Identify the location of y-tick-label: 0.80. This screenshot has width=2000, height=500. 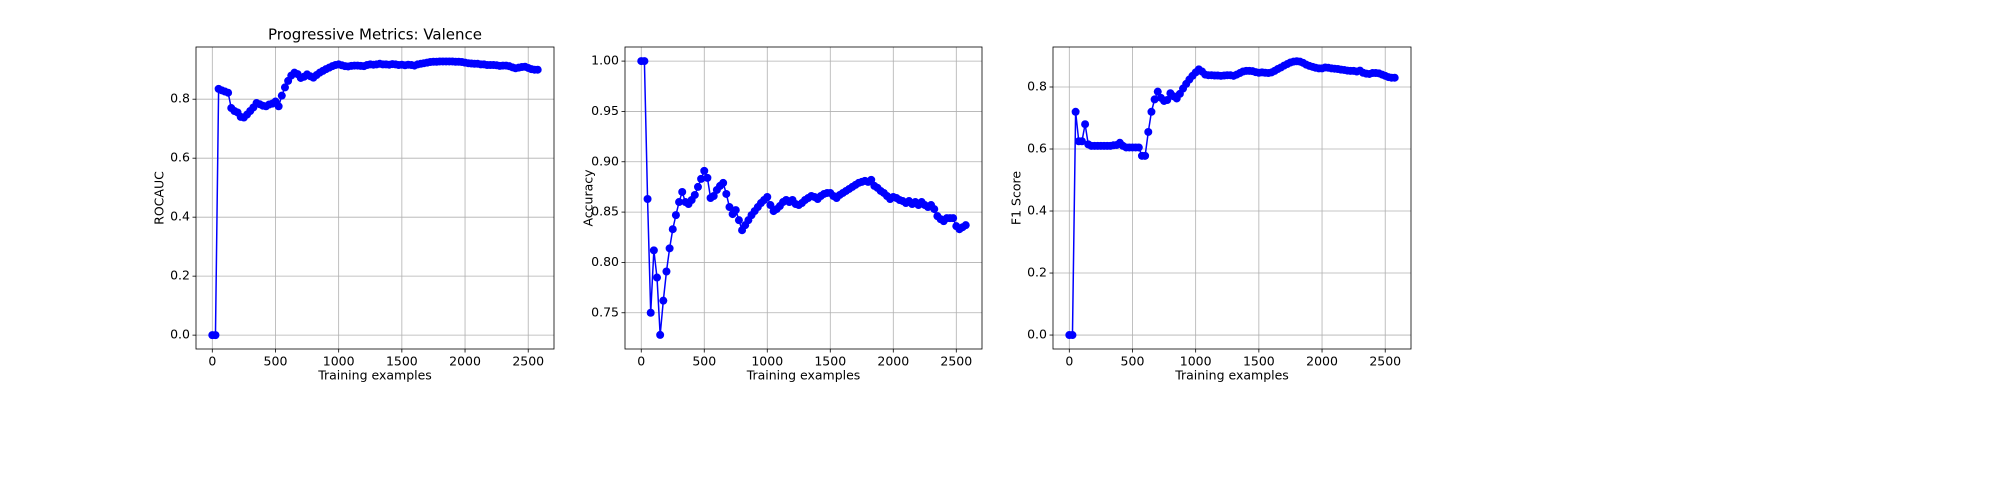
(605, 261).